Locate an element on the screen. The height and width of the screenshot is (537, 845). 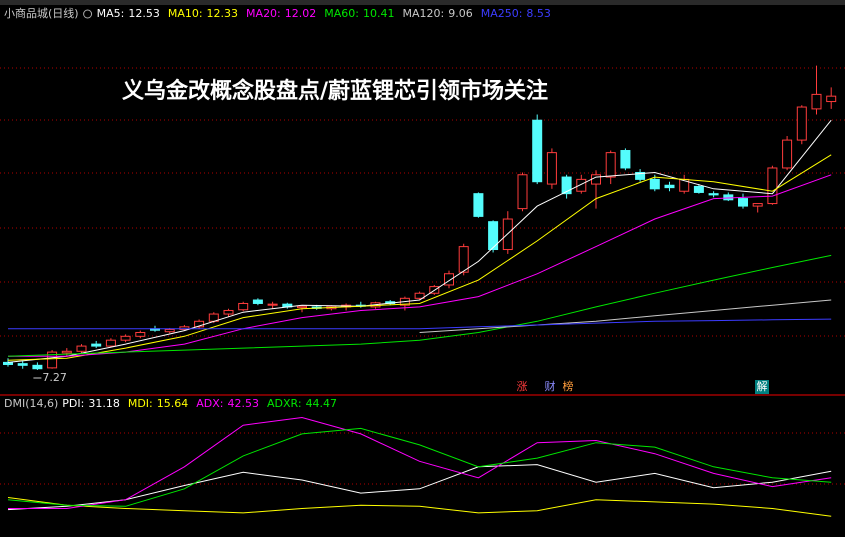
legend-label: MA10: is located at coordinates (185, 13).